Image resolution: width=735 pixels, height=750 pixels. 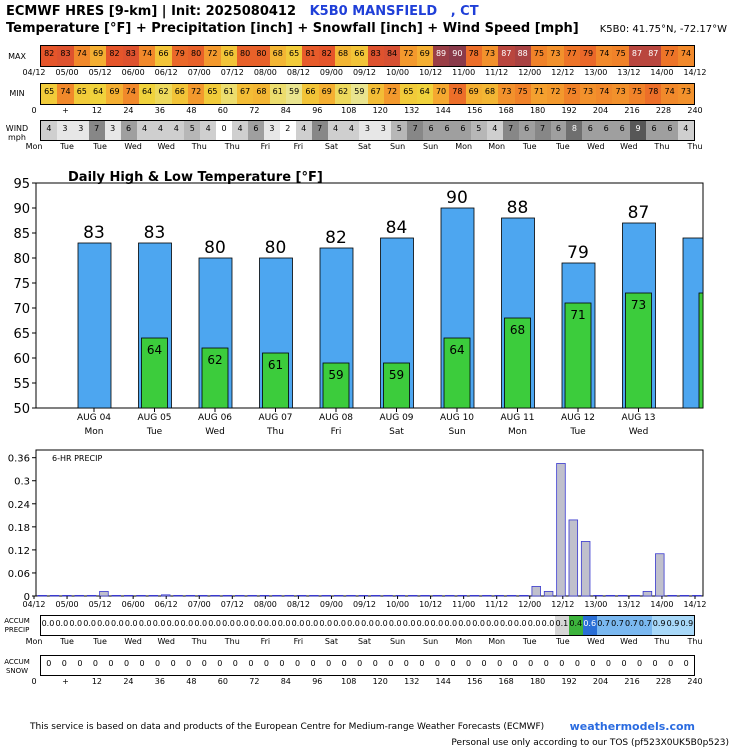 I want to click on wind-speed-cell: 8, so click(x=574, y=130).